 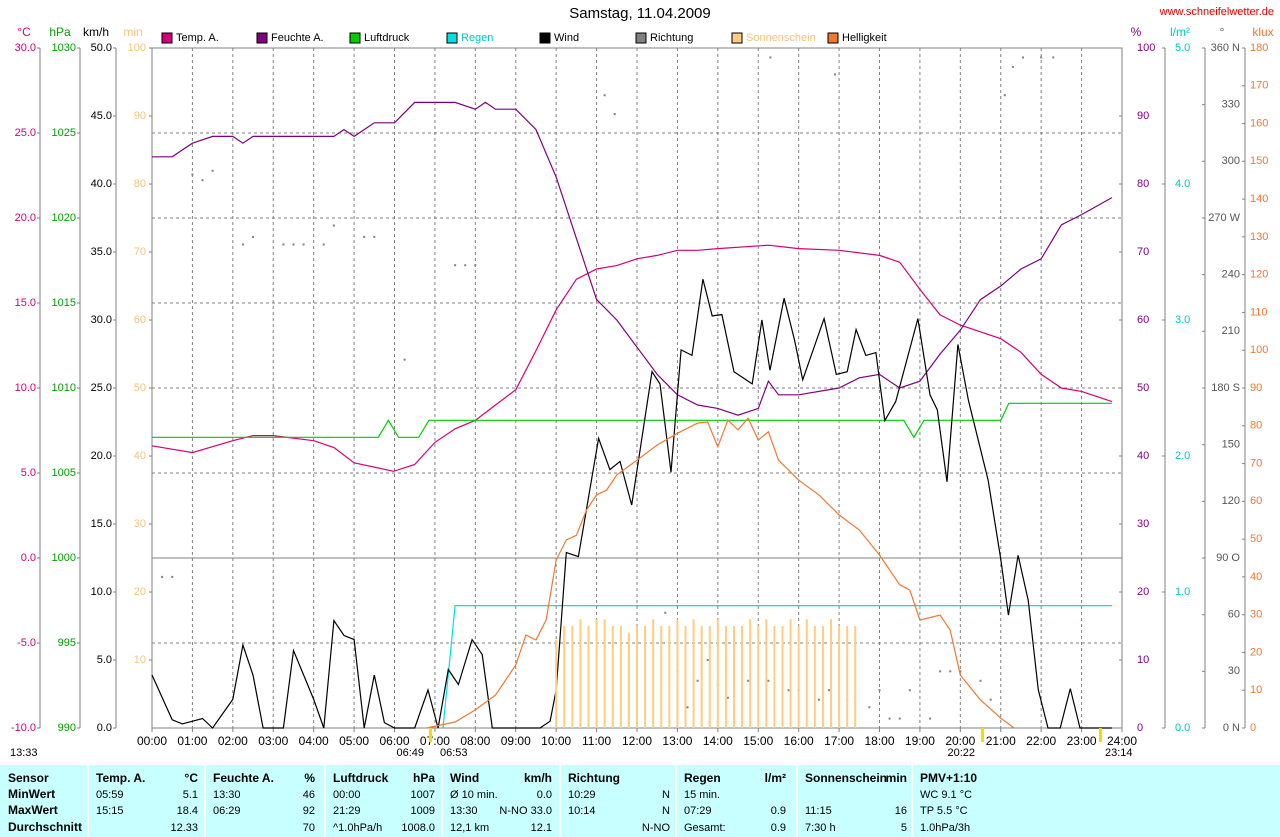 I want to click on y-tick-label: 50.0, so click(x=101, y=48).